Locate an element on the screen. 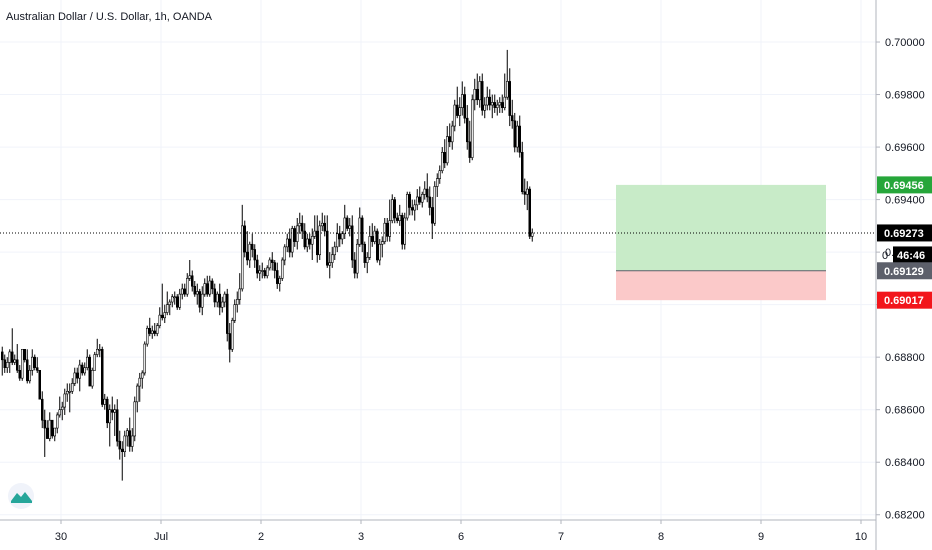 The height and width of the screenshot is (550, 932). long-position-tool is located at coordinates (721, 242).